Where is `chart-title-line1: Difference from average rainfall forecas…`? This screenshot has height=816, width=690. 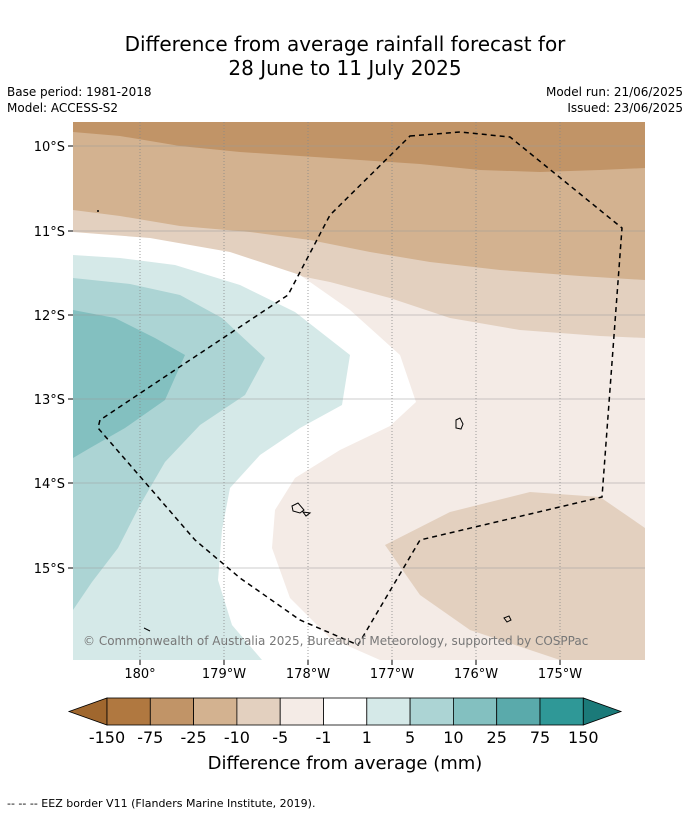 chart-title-line1: Difference from average rainfall forecas… is located at coordinates (345, 44).